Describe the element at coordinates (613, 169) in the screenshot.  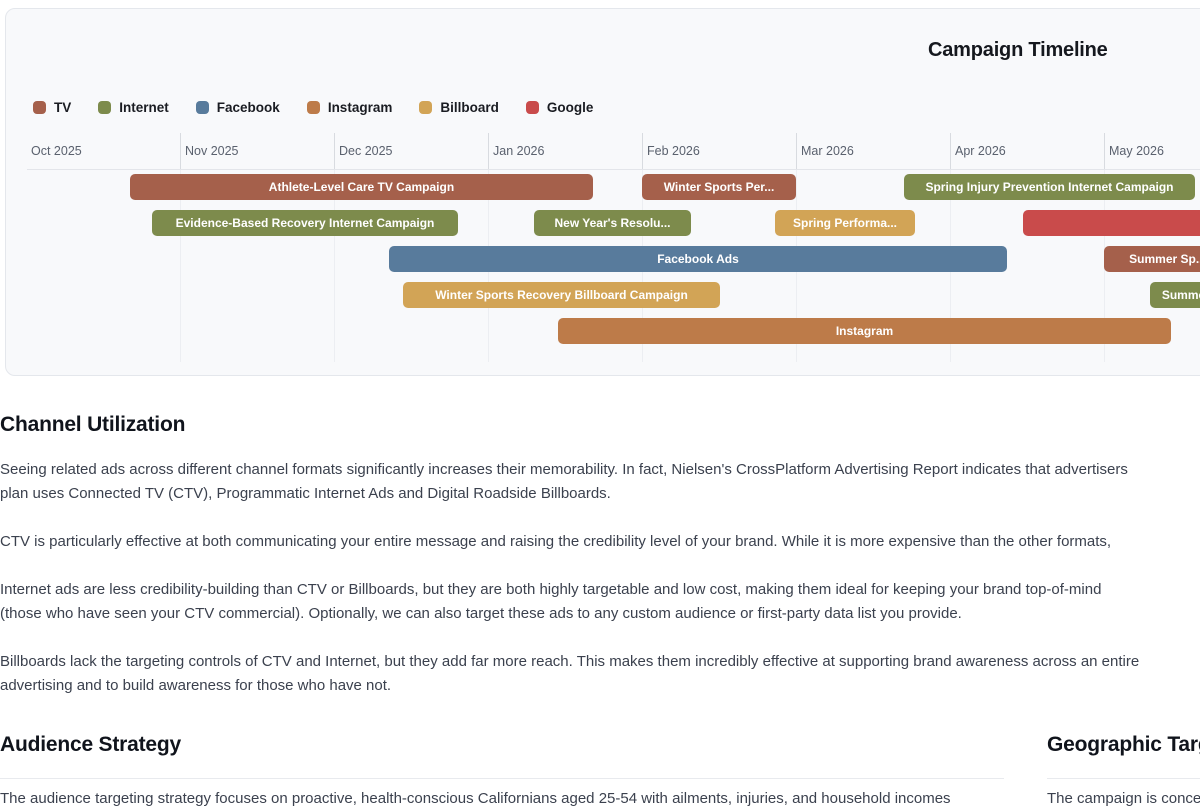
I see `axis-baseline` at that location.